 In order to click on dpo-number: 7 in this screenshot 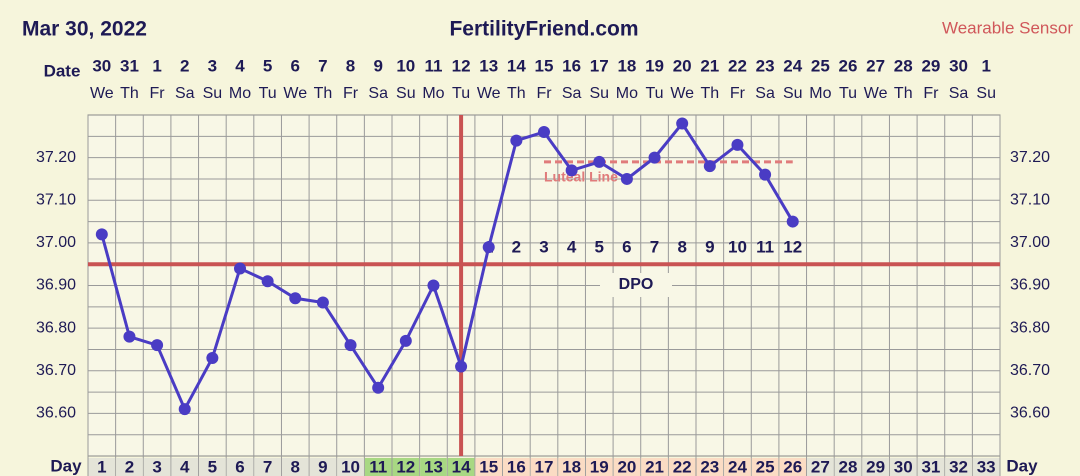, I will do `click(654, 246)`.